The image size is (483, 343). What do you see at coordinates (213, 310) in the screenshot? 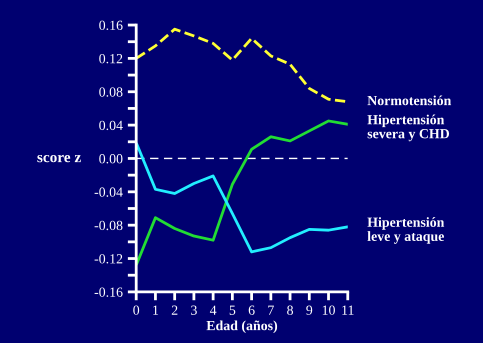
I see `x-tick-label: 4` at bounding box center [213, 310].